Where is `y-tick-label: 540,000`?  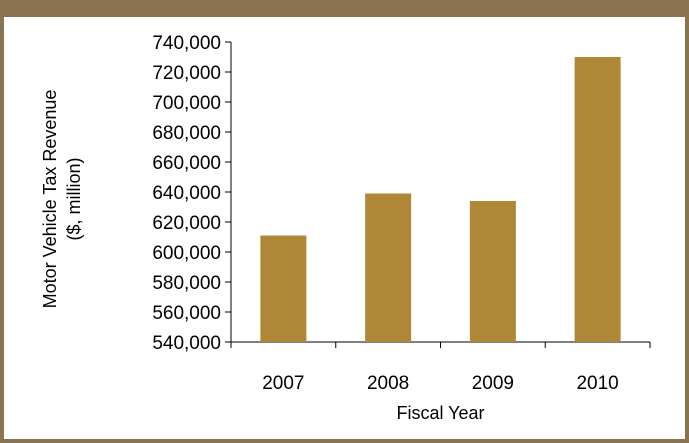 y-tick-label: 540,000 is located at coordinates (186, 343).